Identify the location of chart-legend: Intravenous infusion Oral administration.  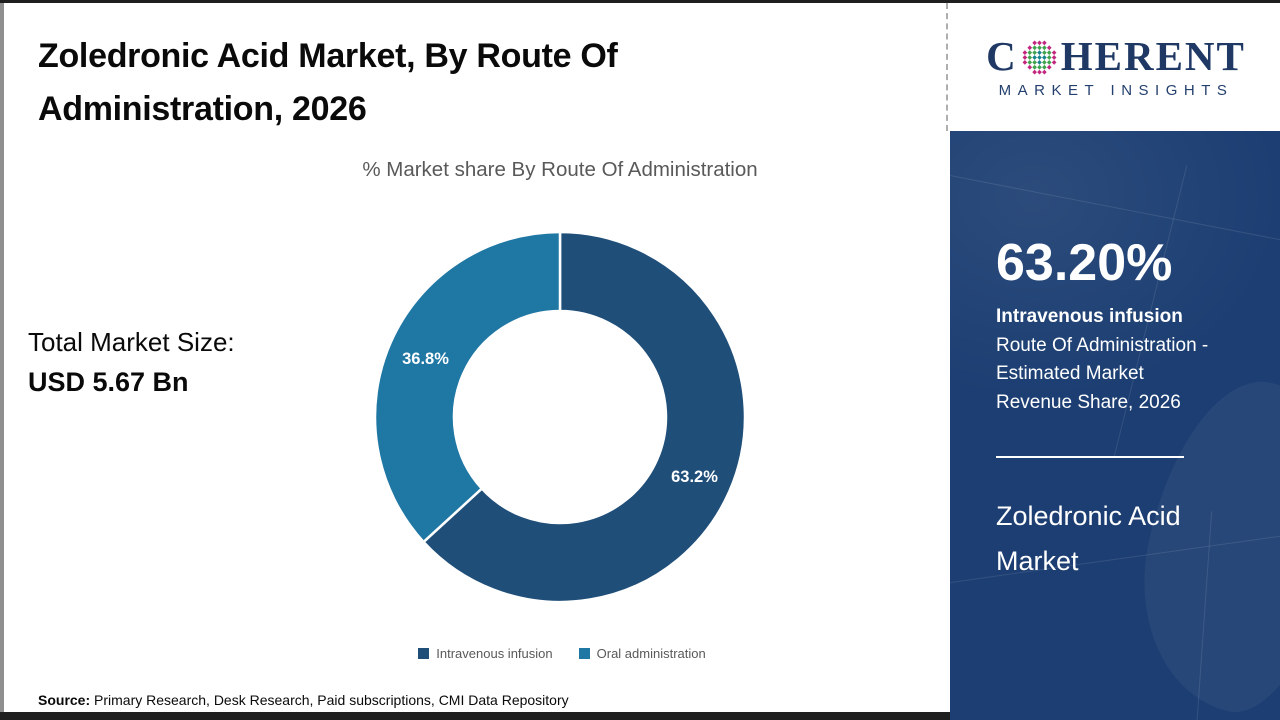
(562, 653).